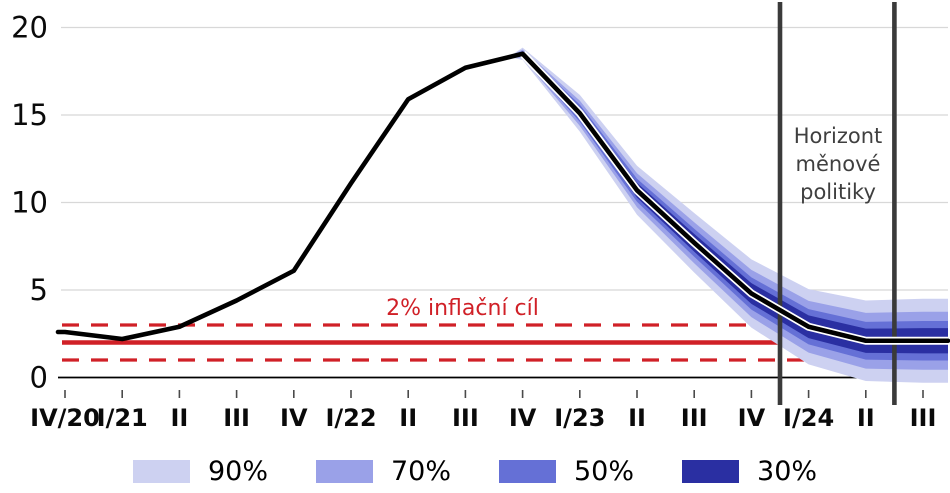  What do you see at coordinates (475, 471) in the screenshot?
I see `legend: 90% 70% 50% 30%` at bounding box center [475, 471].